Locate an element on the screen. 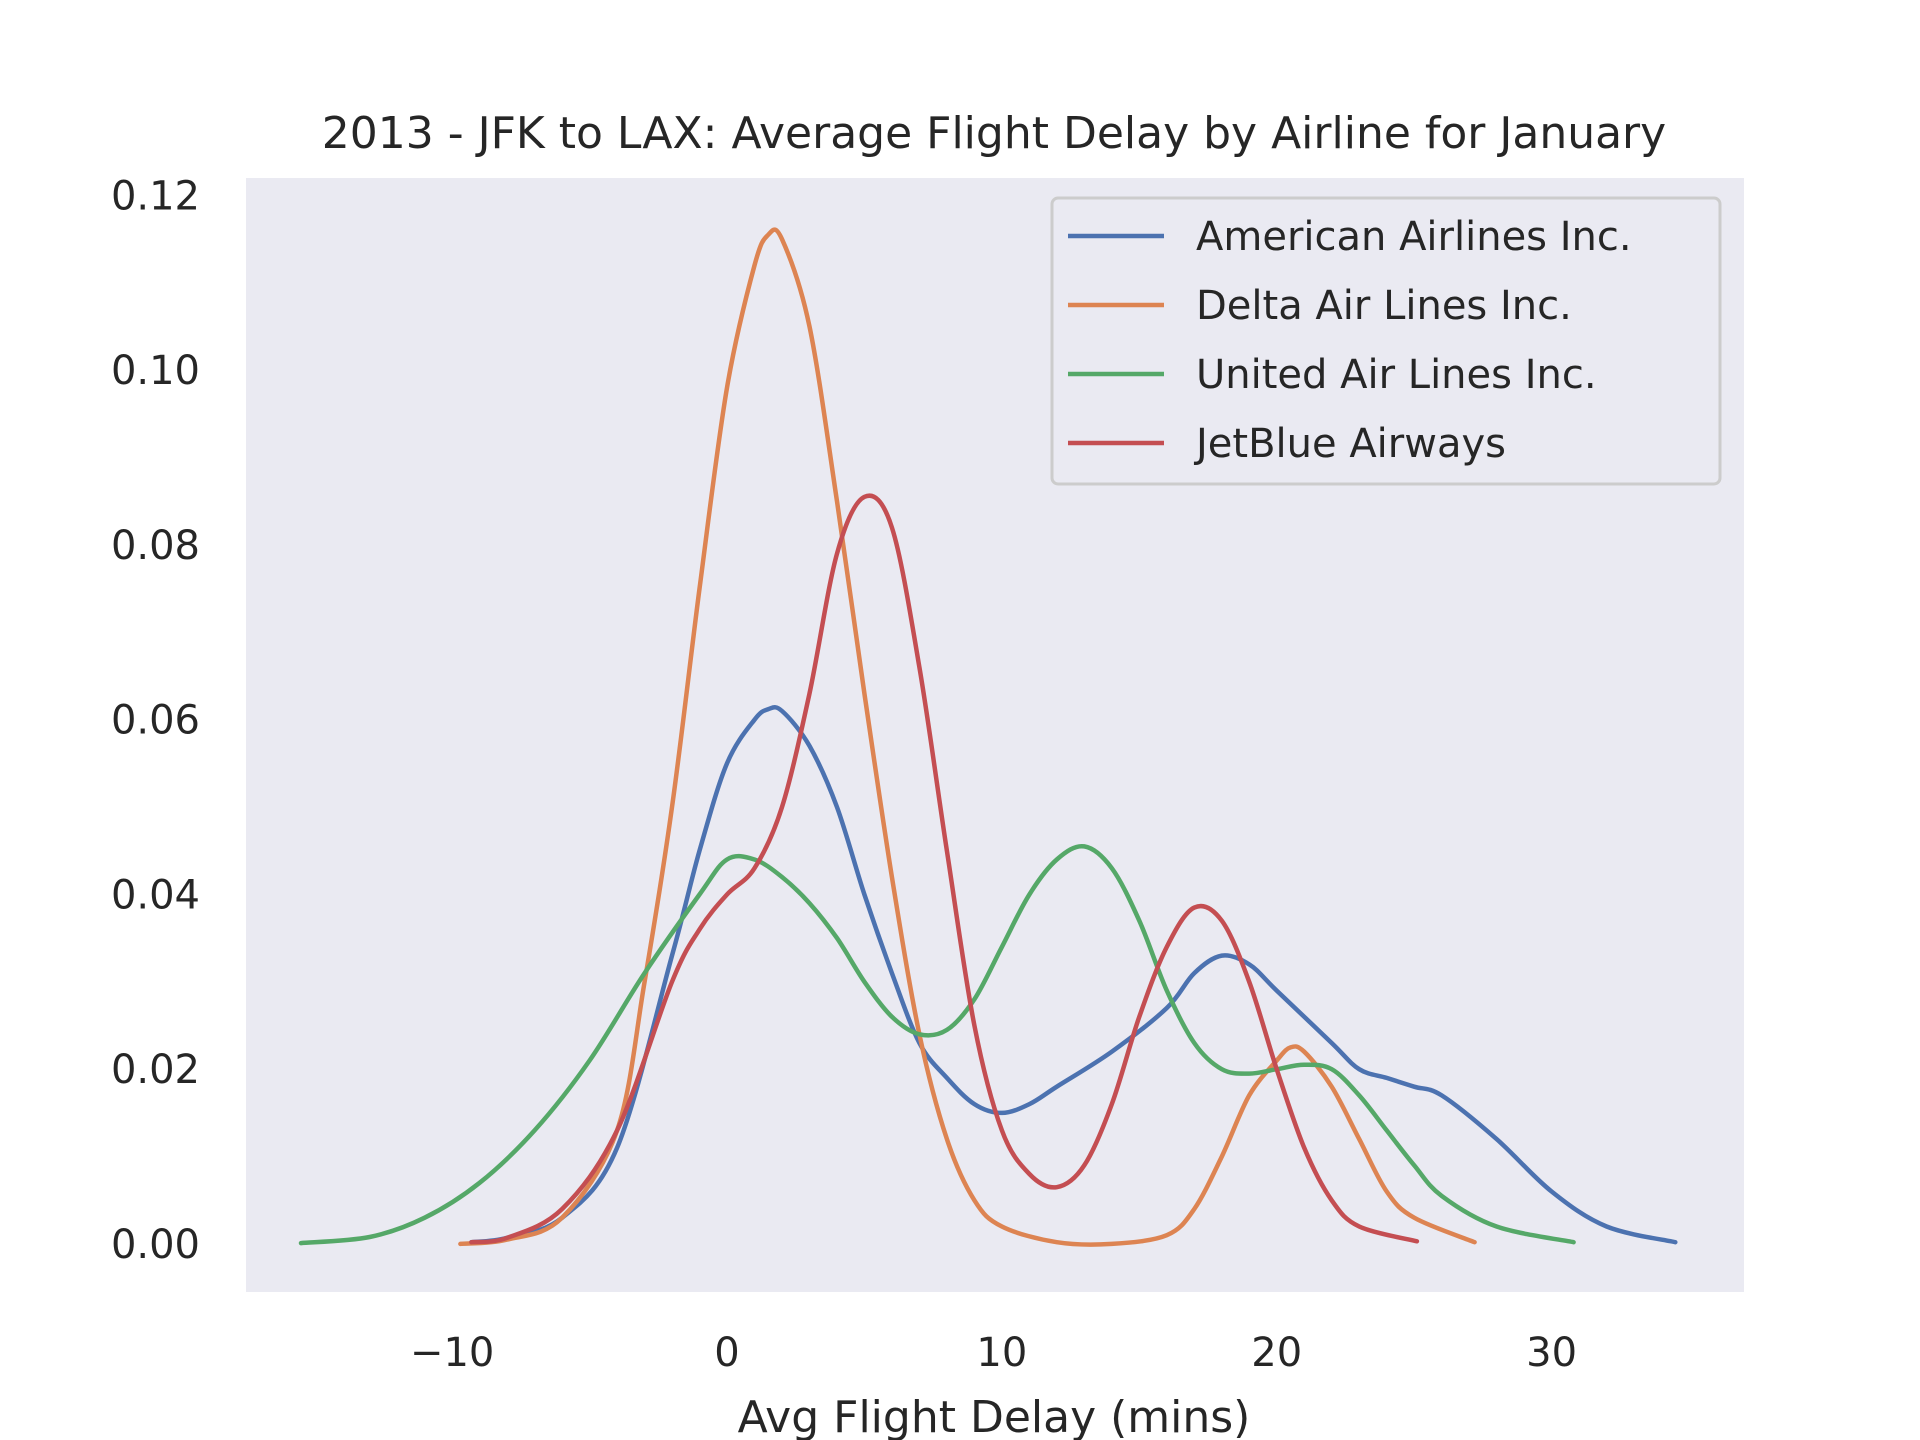 Image resolution: width=1920 pixels, height=1440 pixels. legend-box is located at coordinates (1386, 341).